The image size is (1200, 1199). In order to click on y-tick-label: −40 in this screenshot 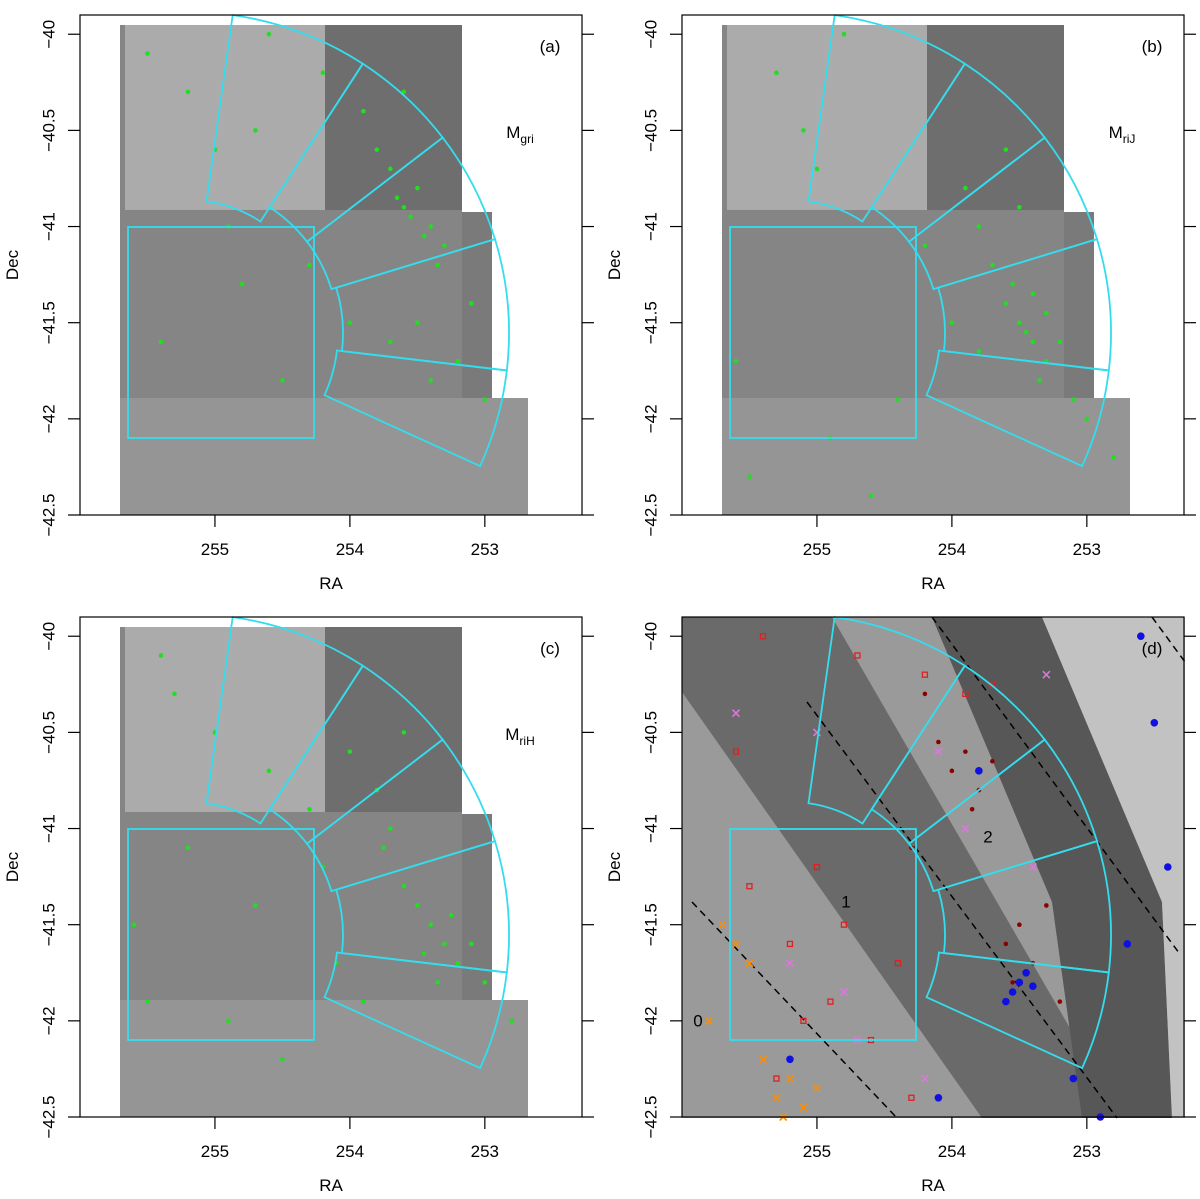, I will do `click(48, 34)`.